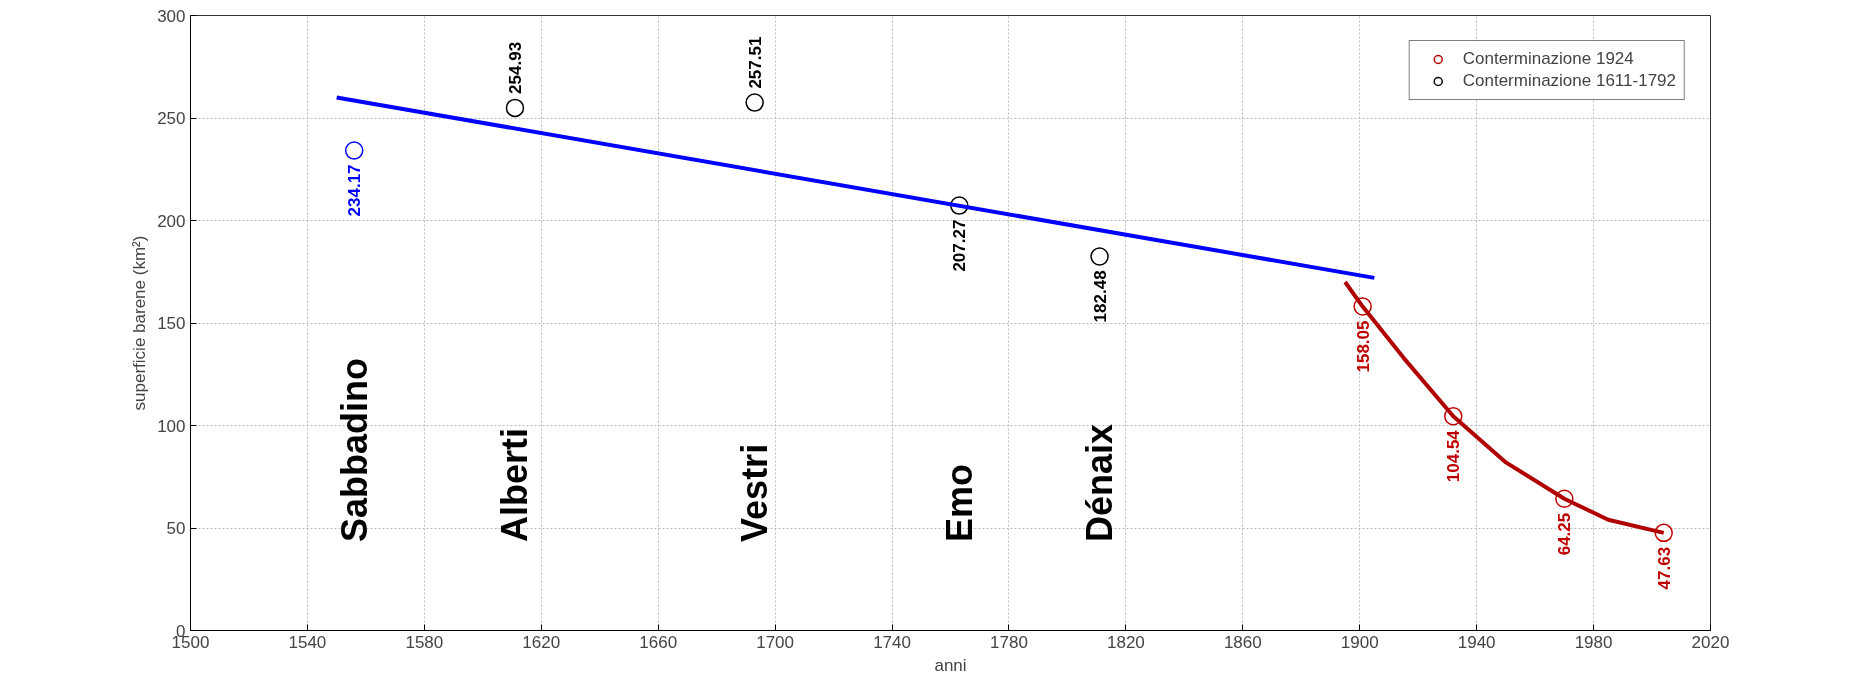 This screenshot has height=698, width=1868. What do you see at coordinates (176, 528) in the screenshot?
I see `y-tick-label: 50` at bounding box center [176, 528].